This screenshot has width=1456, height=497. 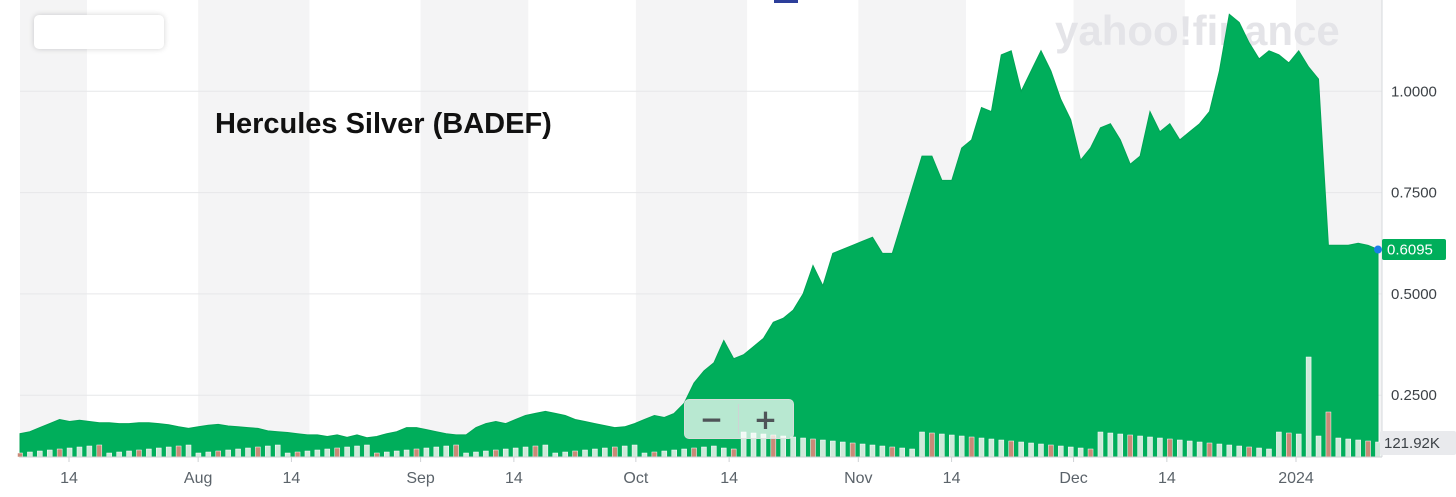 I want to click on volume-badge: 121.92K, so click(x=1418, y=443).